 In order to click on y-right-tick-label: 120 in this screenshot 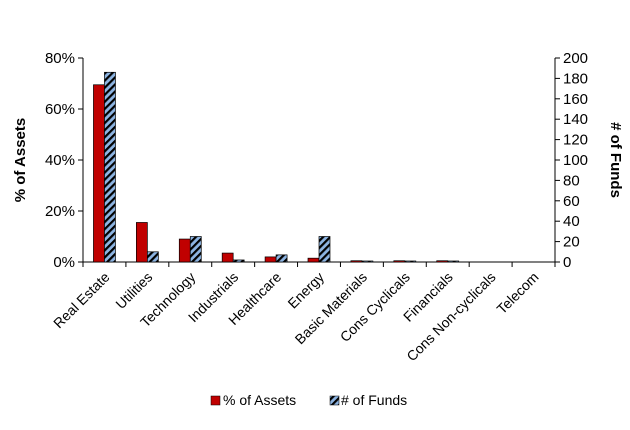, I will do `click(575, 140)`.